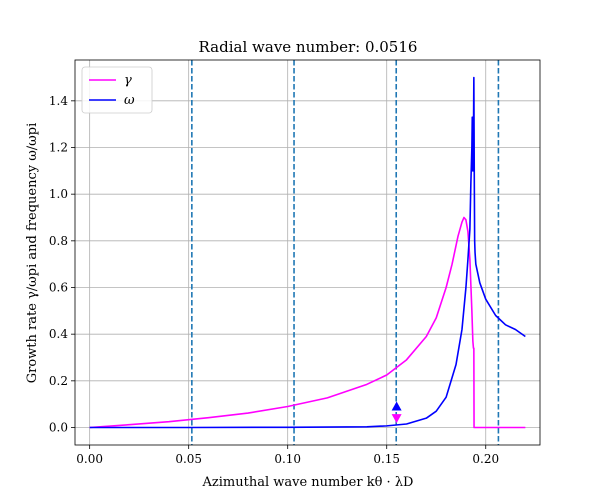  Describe the element at coordinates (58, 241) in the screenshot. I see `y-tick-label: 0.8` at that location.